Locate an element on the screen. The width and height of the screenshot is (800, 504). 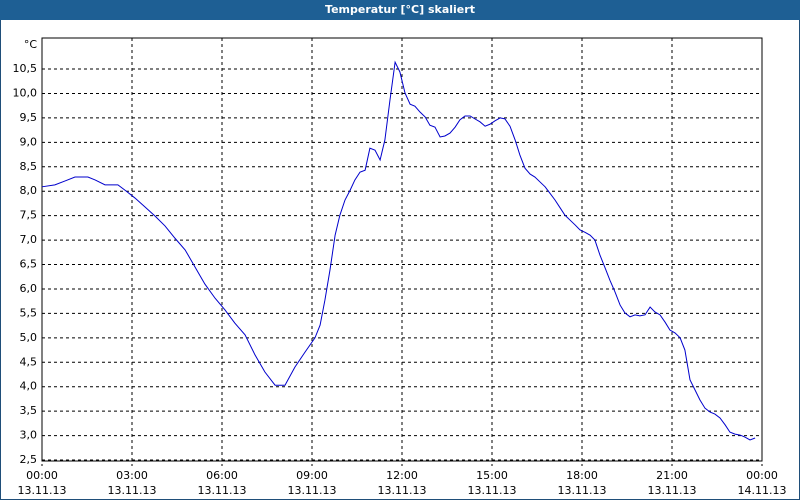
y-tick-label: 2,5 is located at coordinates (29, 459).